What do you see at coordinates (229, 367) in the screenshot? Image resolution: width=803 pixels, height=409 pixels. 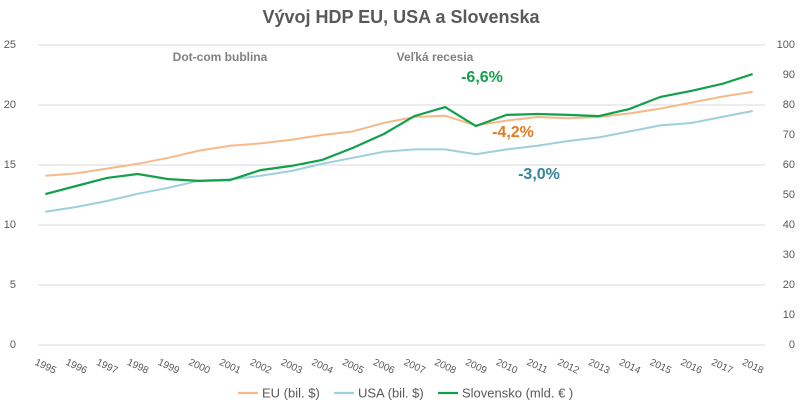 I see `x-tick-label: 2001` at bounding box center [229, 367].